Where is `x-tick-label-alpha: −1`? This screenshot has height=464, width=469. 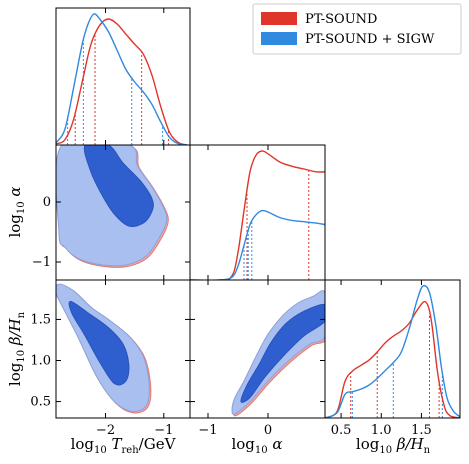 x-tick-label-alpha: −1 is located at coordinates (207, 430).